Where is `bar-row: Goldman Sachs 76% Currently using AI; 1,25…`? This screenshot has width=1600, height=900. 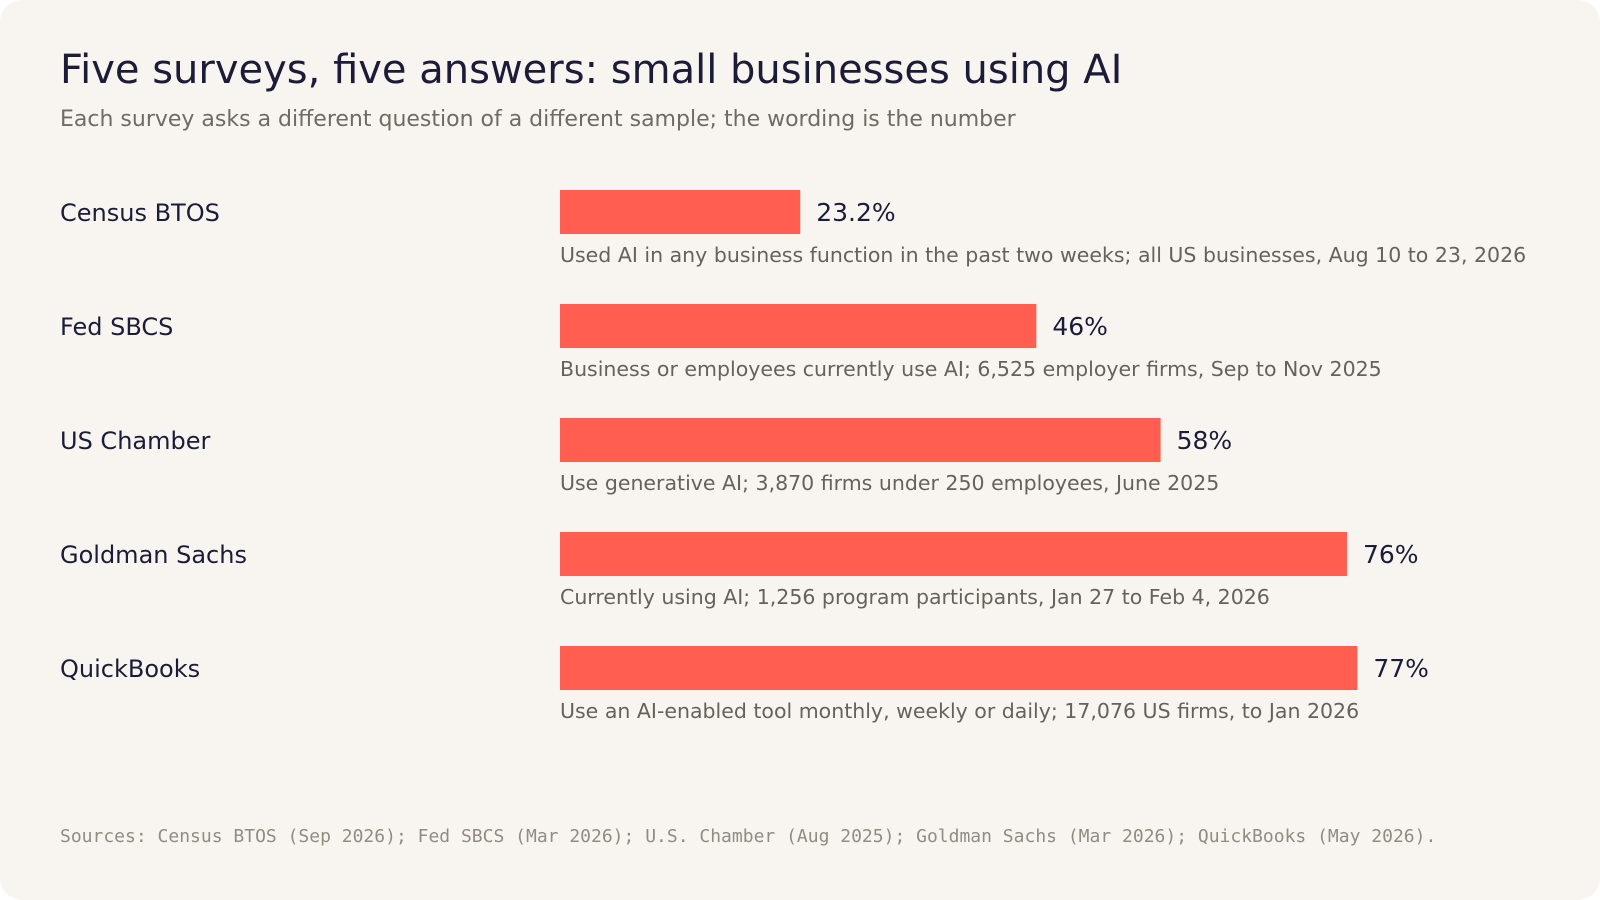
bar-row: Goldman Sachs 76% Currently using AI; 1,25… is located at coordinates (739, 570).